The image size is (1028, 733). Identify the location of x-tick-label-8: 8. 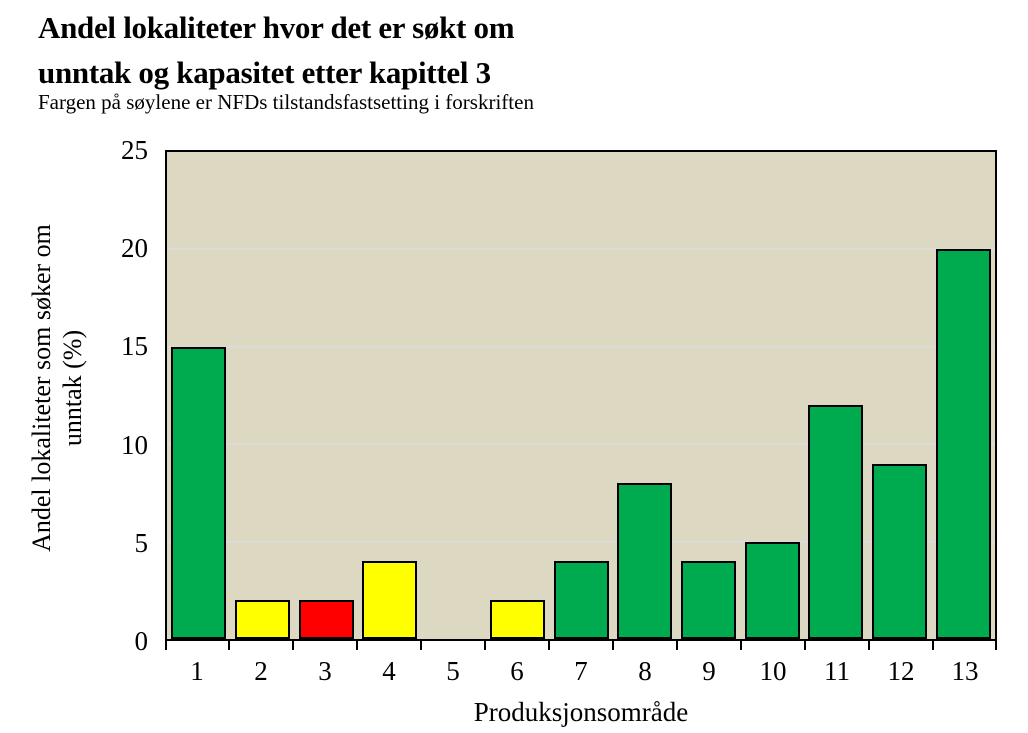
(645, 671).